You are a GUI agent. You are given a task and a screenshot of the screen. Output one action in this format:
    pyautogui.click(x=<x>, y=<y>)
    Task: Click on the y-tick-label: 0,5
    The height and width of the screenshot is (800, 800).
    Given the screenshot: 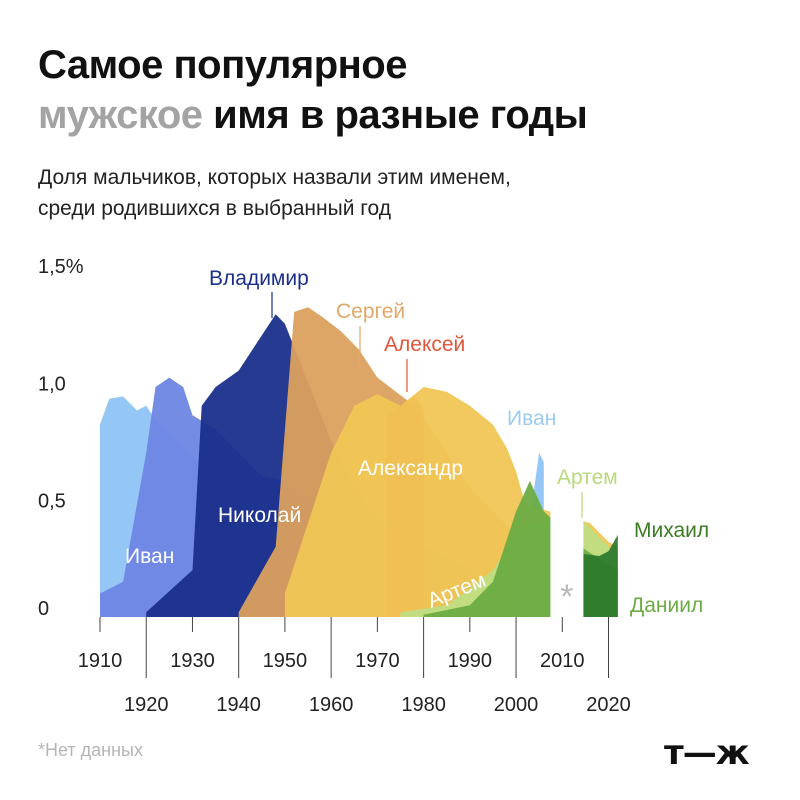 What is the action you would take?
    pyautogui.click(x=52, y=502)
    